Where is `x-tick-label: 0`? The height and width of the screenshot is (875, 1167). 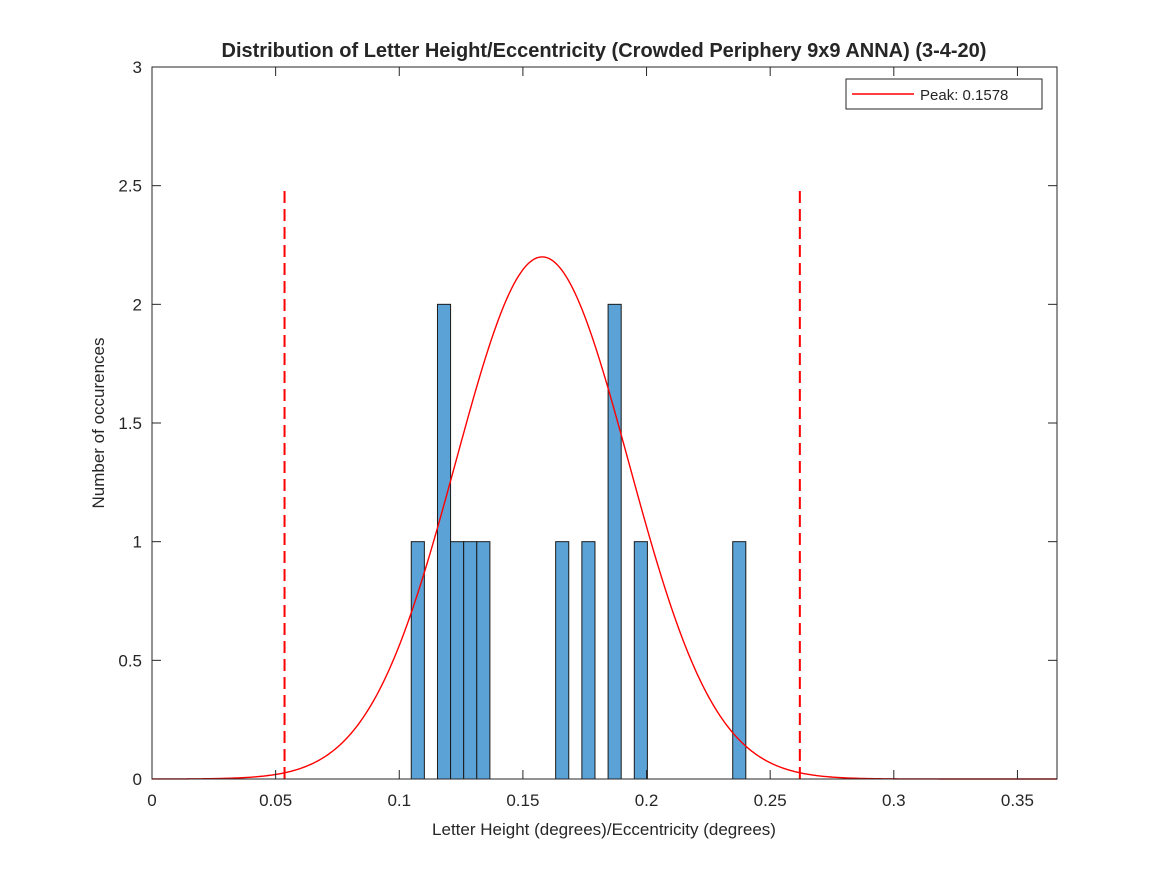 x-tick-label: 0 is located at coordinates (151, 800).